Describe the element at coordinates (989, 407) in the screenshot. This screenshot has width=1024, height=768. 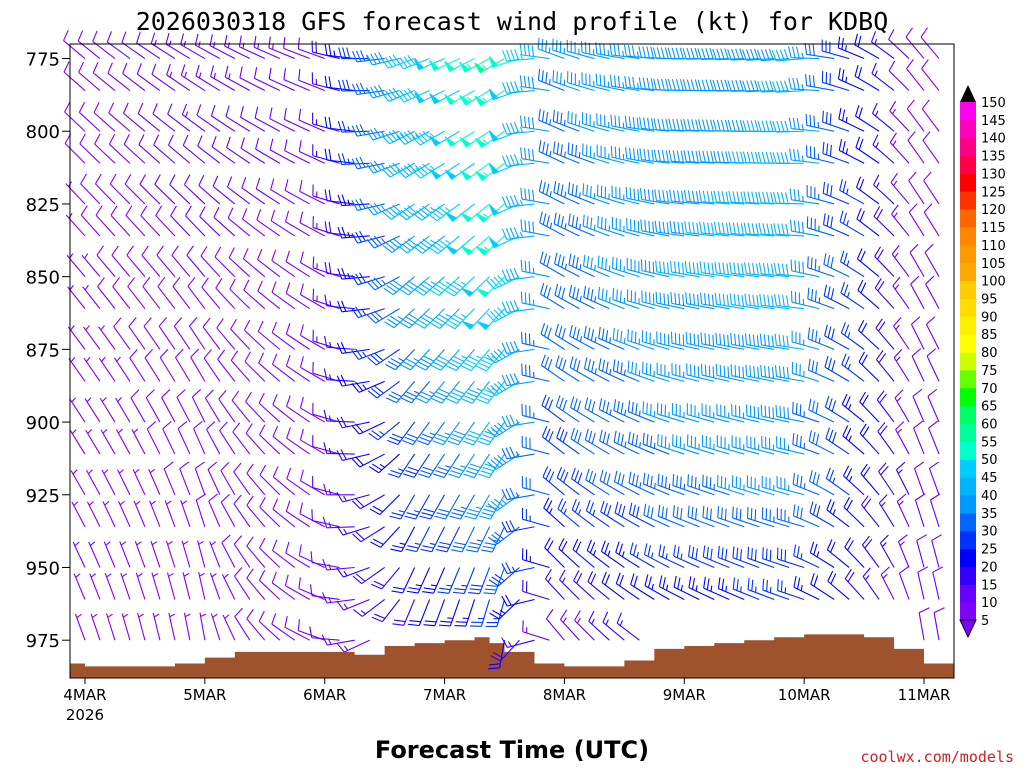
I see `colorbar-label: 65` at that location.